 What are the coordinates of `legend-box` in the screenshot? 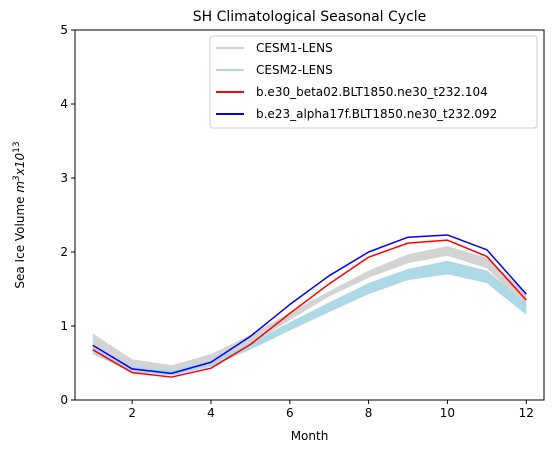 It's located at (373, 82).